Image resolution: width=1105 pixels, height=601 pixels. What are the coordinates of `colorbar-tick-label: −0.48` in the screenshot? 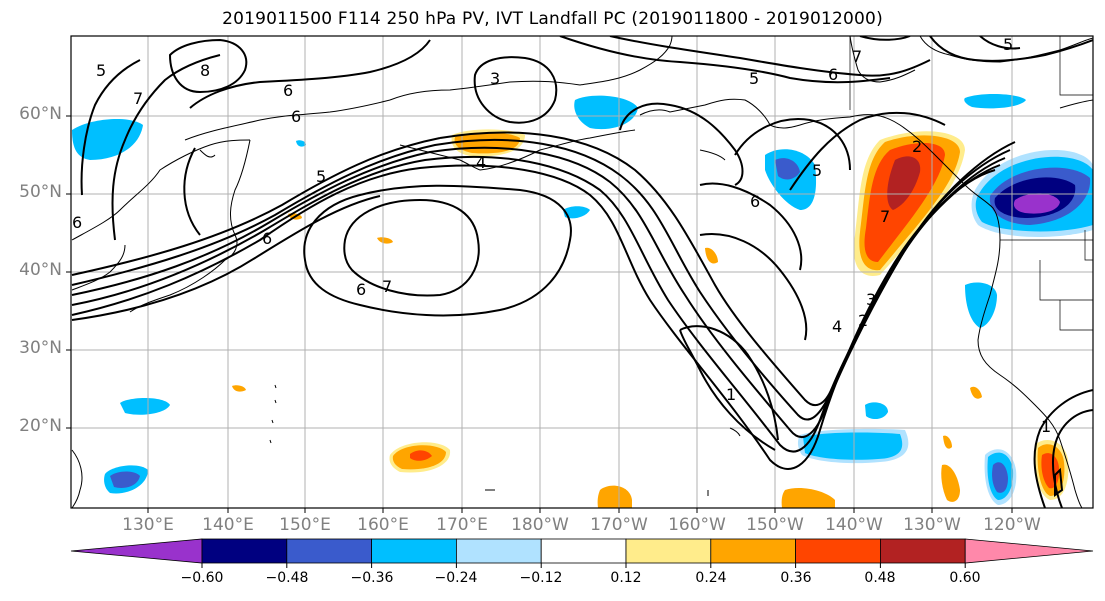 It's located at (287, 578).